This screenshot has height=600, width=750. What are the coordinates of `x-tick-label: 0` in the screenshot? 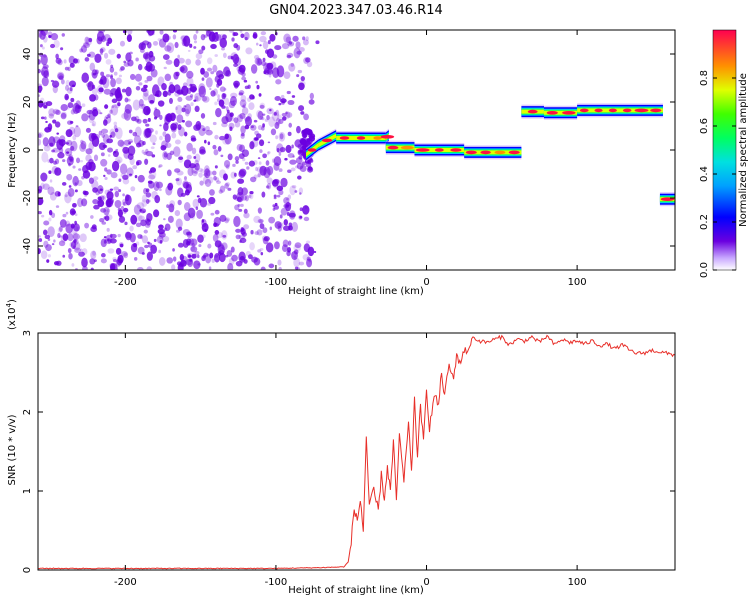 It's located at (426, 282).